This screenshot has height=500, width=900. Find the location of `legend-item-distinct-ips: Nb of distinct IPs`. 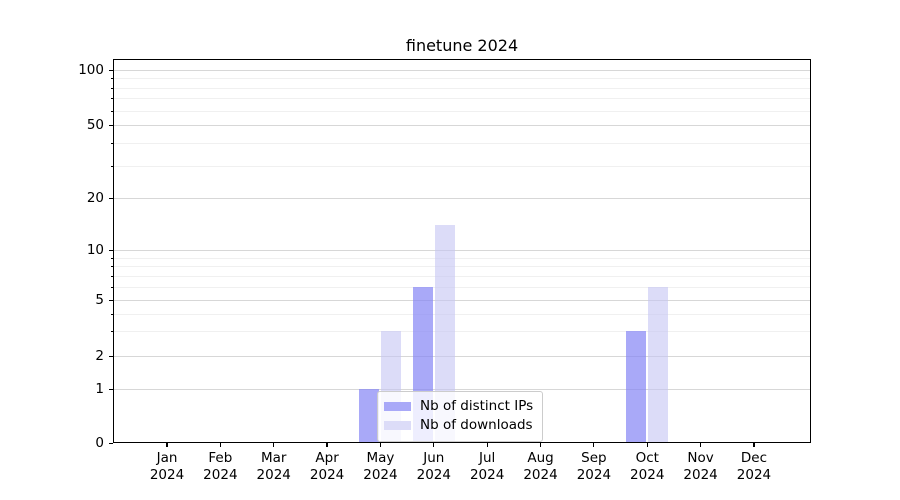

legend-item-distinct-ips: Nb of distinct IPs is located at coordinates (458, 406).